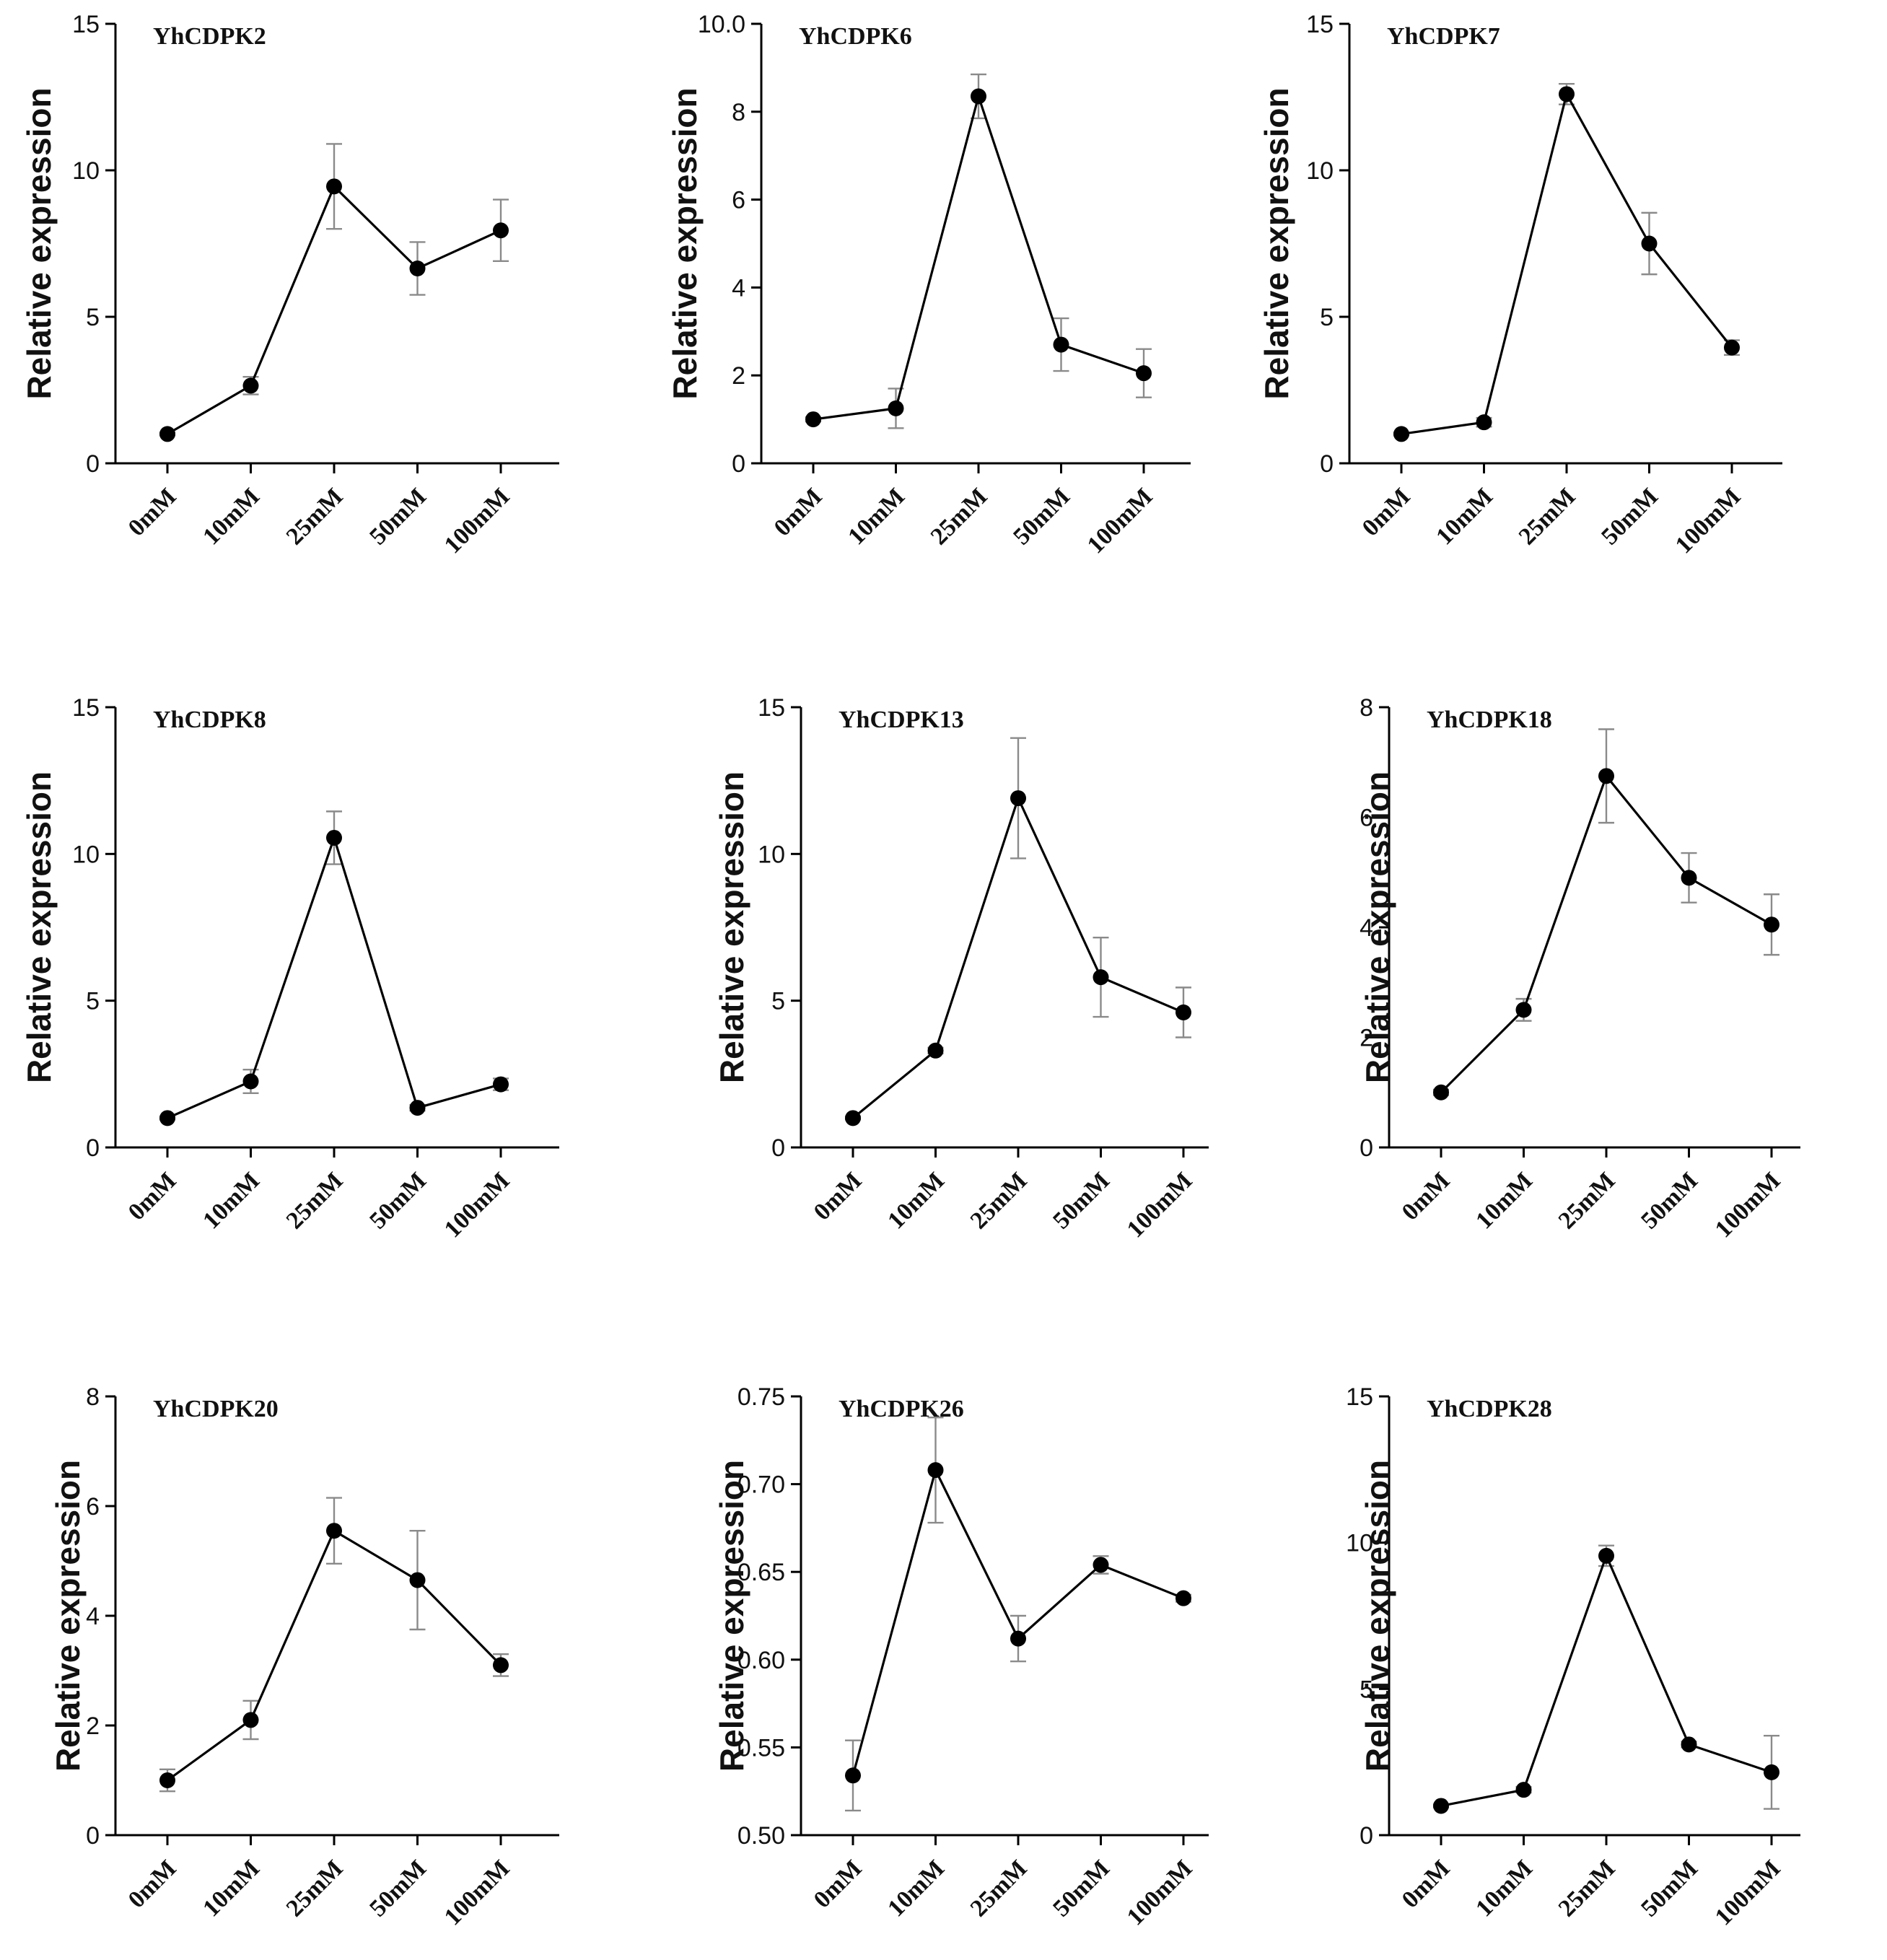 The image size is (1887, 1960). Describe the element at coordinates (761, 1748) in the screenshot. I see `y-tick-label: 0.55` at that location.